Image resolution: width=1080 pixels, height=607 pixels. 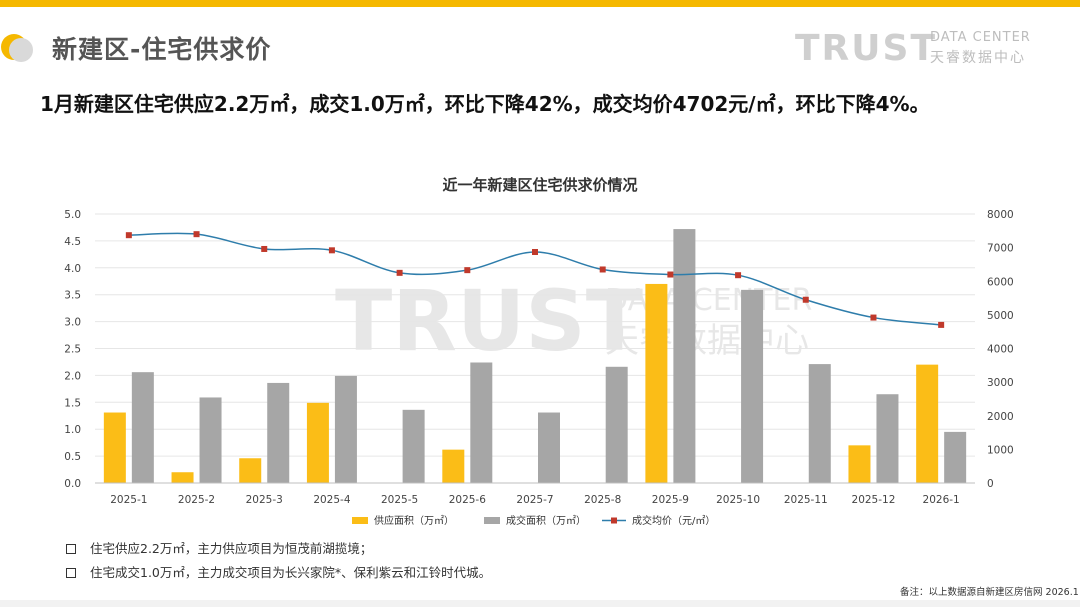 What do you see at coordinates (1000, 350) in the screenshot?
I see `y-right-tick-label: 4000` at bounding box center [1000, 350].